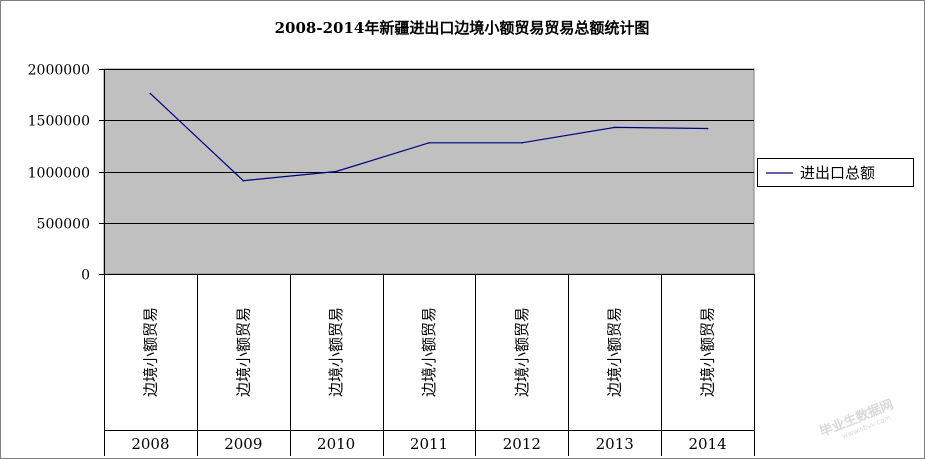 The width and height of the screenshot is (925, 459). I want to click on x-group-label: 2009, so click(243, 444).